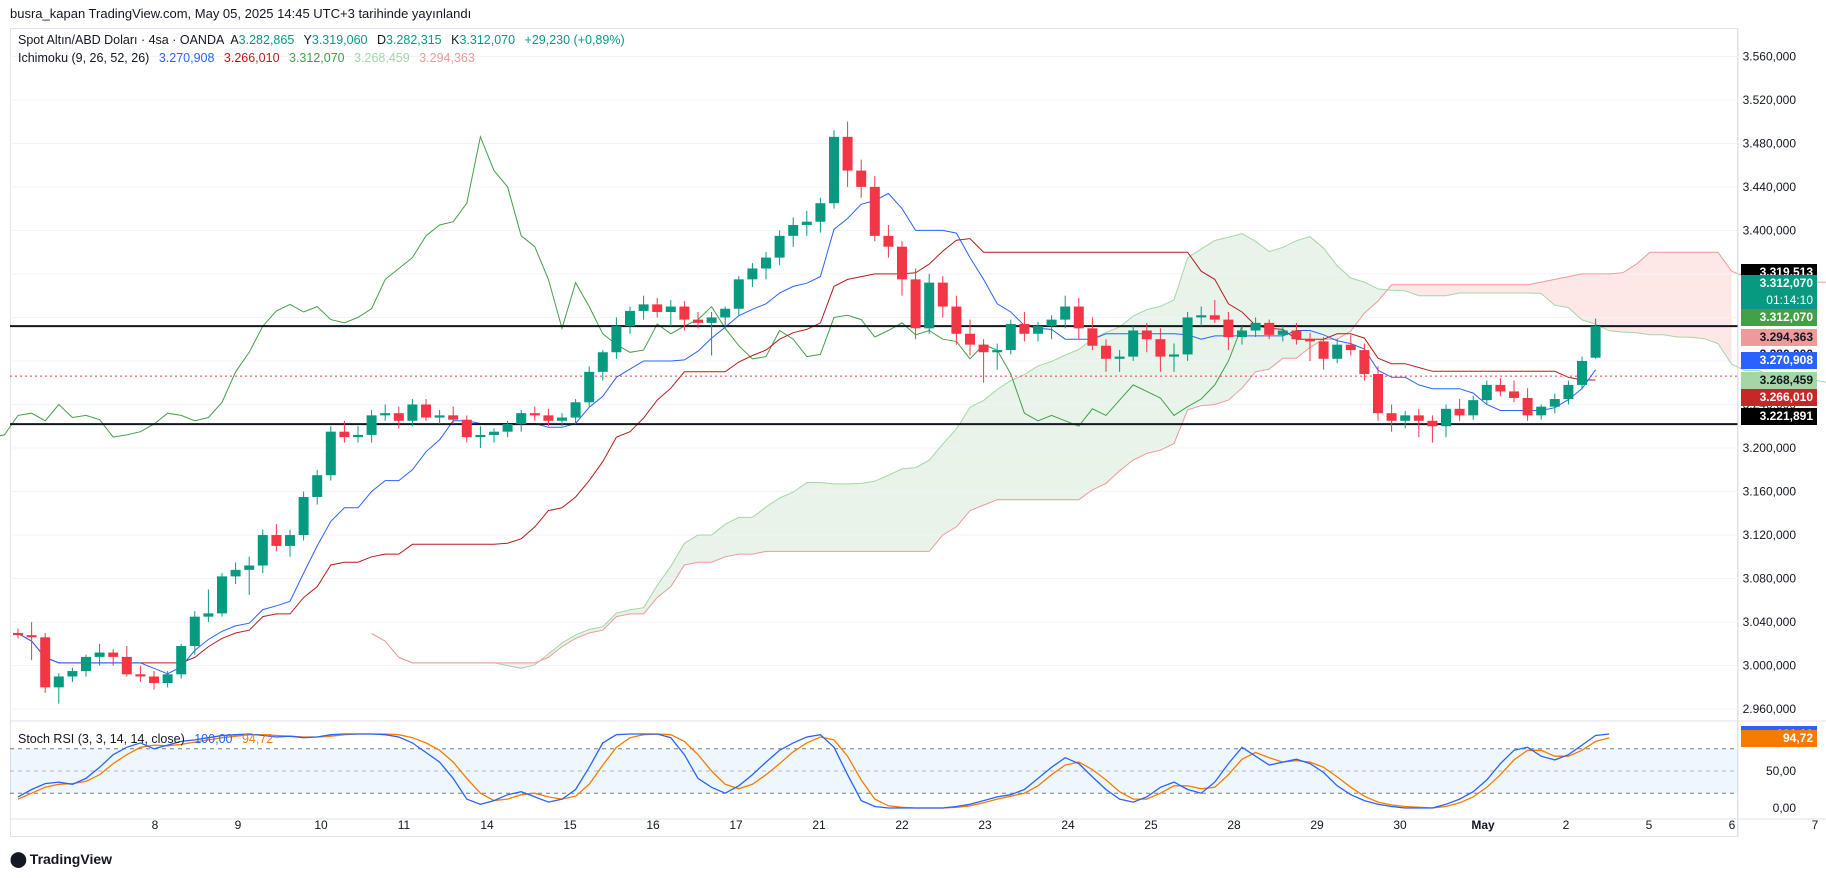  Describe the element at coordinates (121, 40) in the screenshot. I see `symbol-name: Spot Altın/ABD Doları · 4sa · OANDA` at that location.